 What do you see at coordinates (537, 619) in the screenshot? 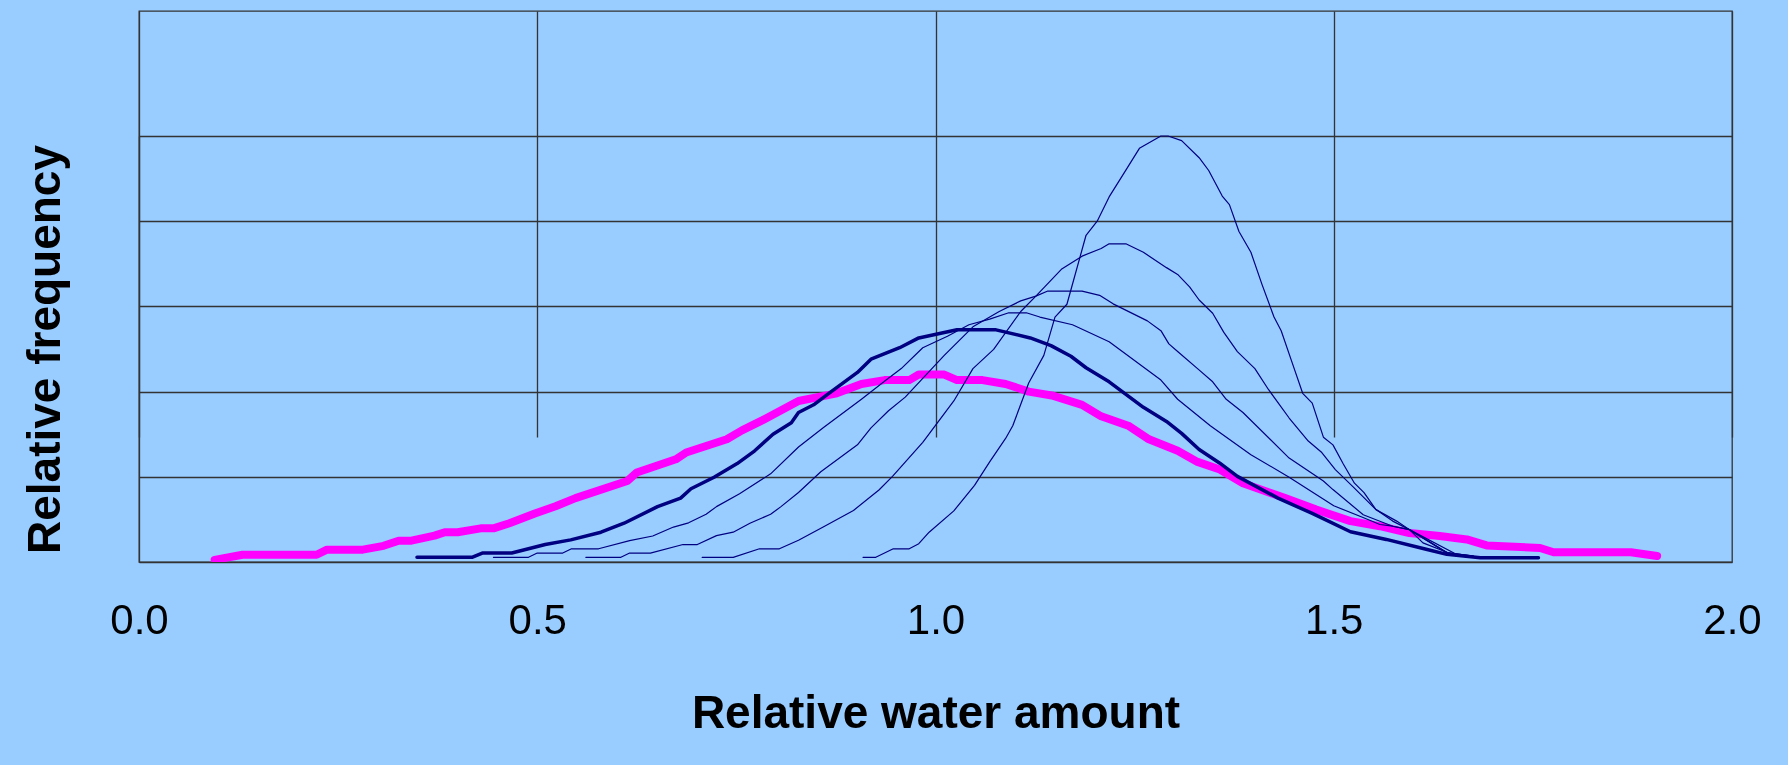
I see `x-tick-label: 0.5` at bounding box center [537, 619].